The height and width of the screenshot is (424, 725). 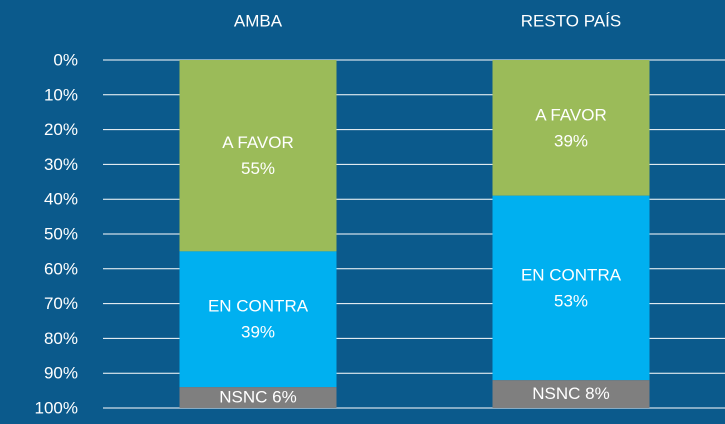 I want to click on value-label: 53%, so click(x=571, y=300).